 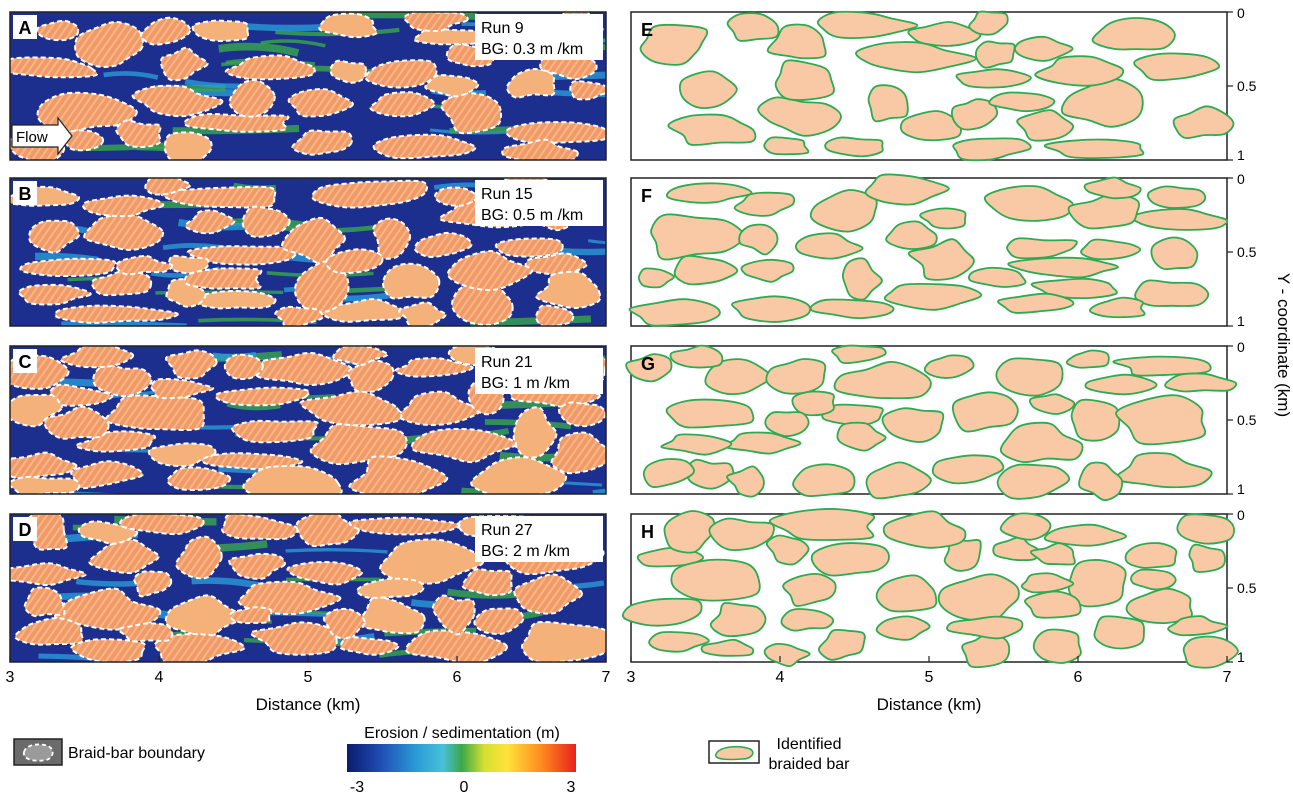 What do you see at coordinates (457, 677) in the screenshot?
I see `x-tick-label: 6` at bounding box center [457, 677].